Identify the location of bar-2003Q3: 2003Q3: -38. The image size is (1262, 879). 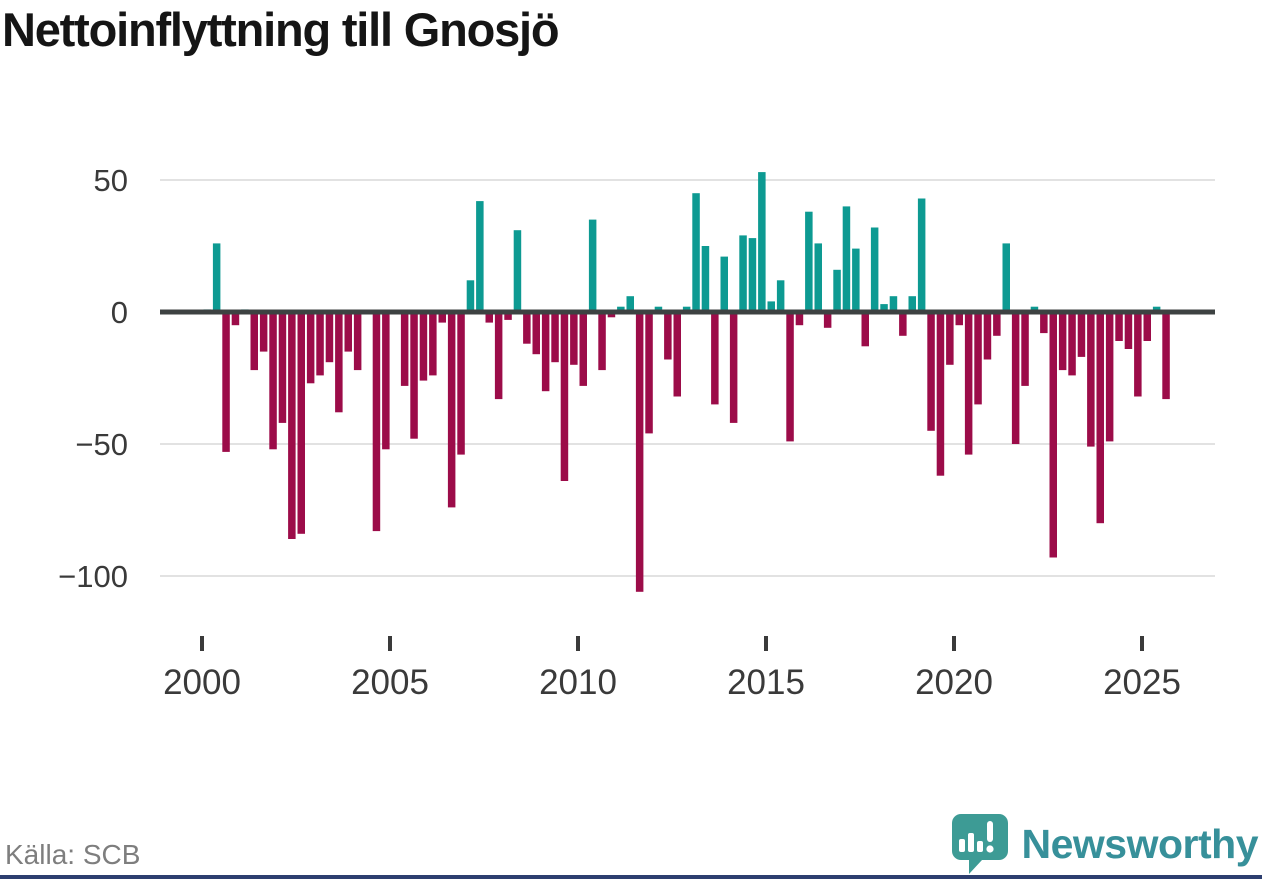
(339, 362).